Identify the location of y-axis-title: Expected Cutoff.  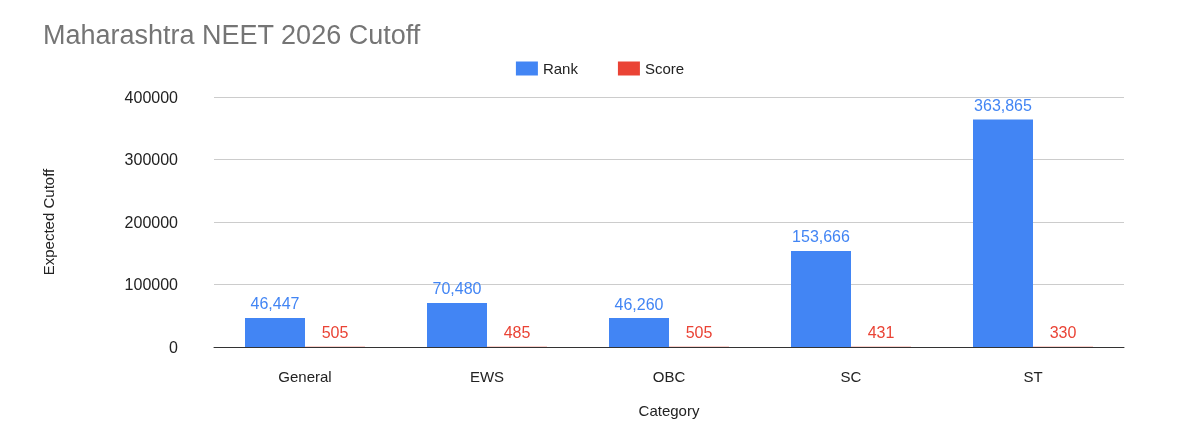
(48, 221).